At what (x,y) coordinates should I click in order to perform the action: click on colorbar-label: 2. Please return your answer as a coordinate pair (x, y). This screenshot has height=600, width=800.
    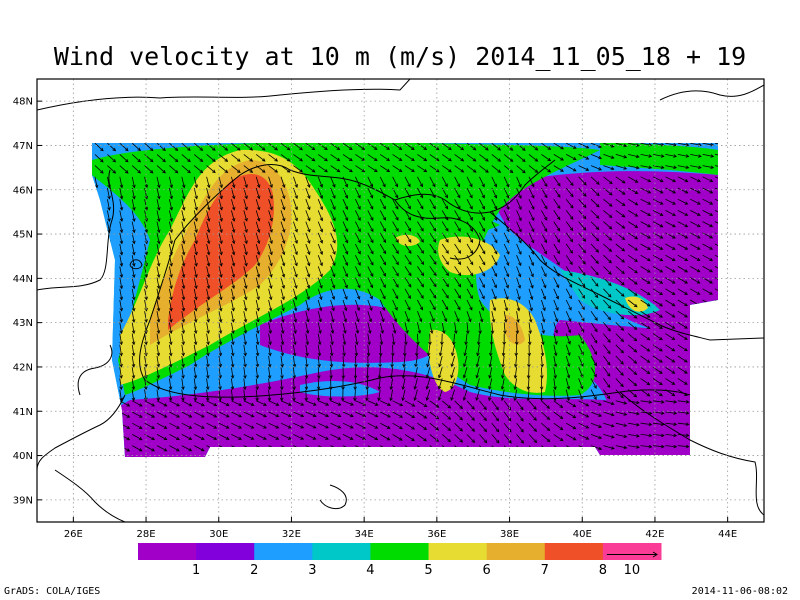
    Looking at the image, I should click on (254, 570).